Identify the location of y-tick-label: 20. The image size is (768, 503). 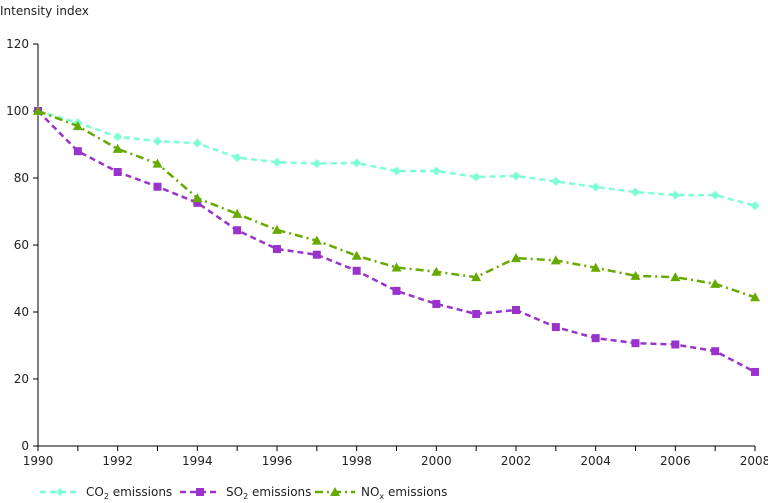
(21, 379).